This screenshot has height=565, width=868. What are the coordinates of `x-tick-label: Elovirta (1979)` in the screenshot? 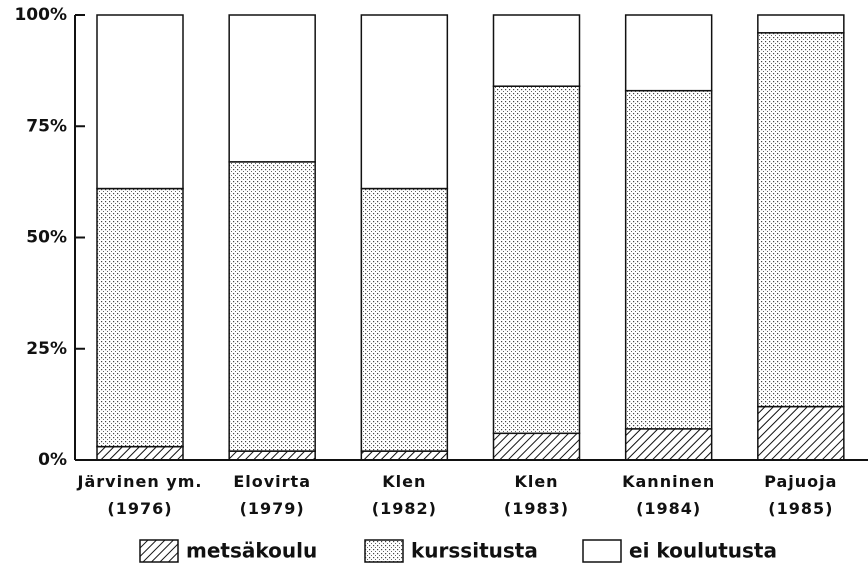 It's located at (272, 495).